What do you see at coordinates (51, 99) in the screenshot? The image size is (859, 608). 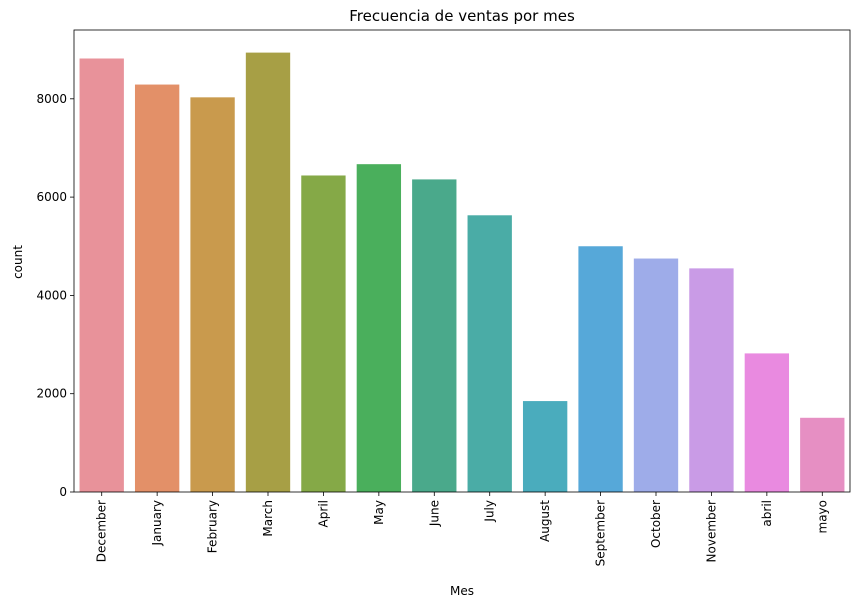 I see `y-tick-label: 8000` at bounding box center [51, 99].